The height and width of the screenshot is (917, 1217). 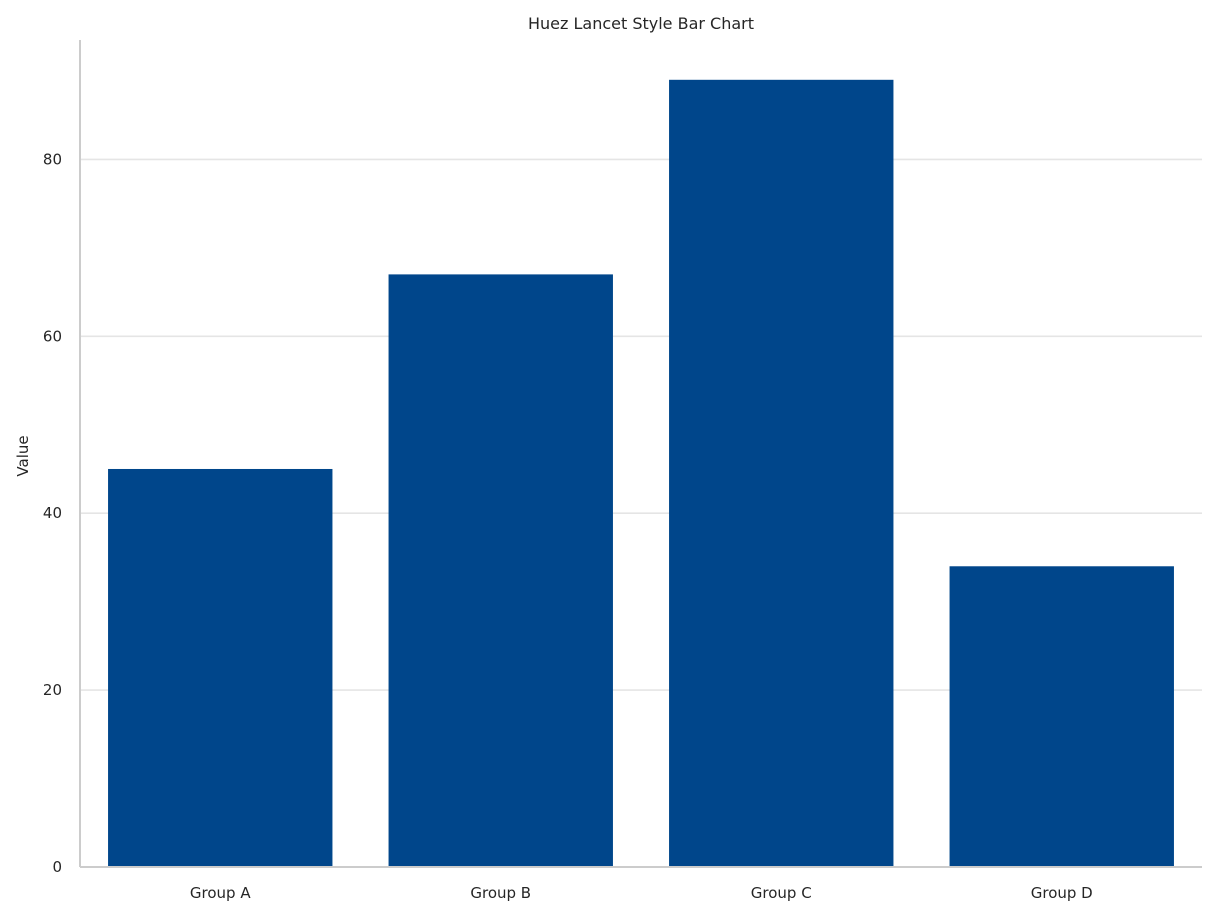 What do you see at coordinates (52, 159) in the screenshot?
I see `y-tick-label: 80` at bounding box center [52, 159].